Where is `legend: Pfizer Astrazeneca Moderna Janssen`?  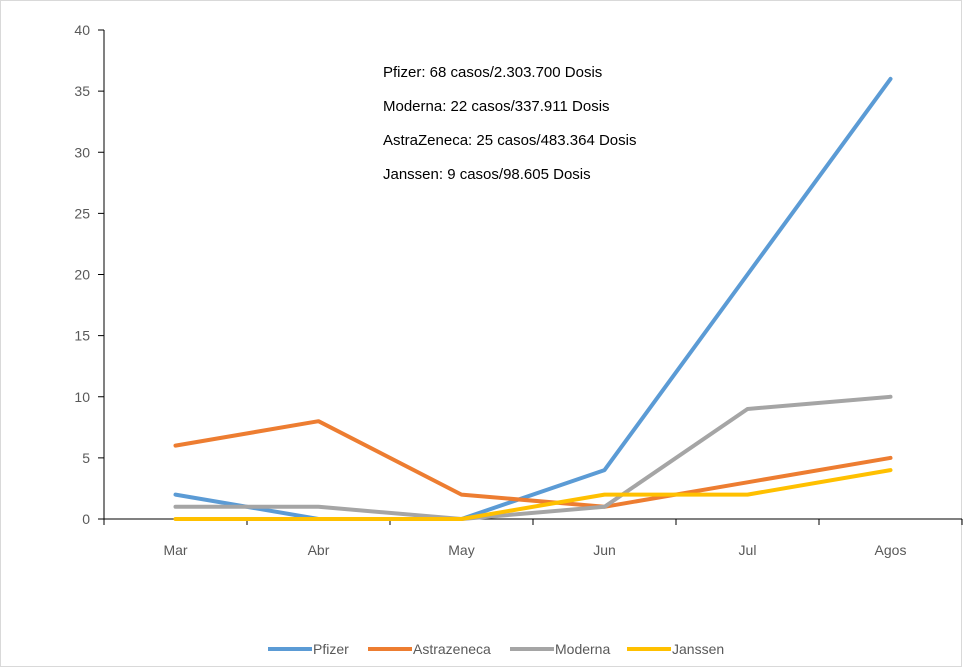
legend: Pfizer Astrazeneca Moderna Janssen is located at coordinates (496, 649).